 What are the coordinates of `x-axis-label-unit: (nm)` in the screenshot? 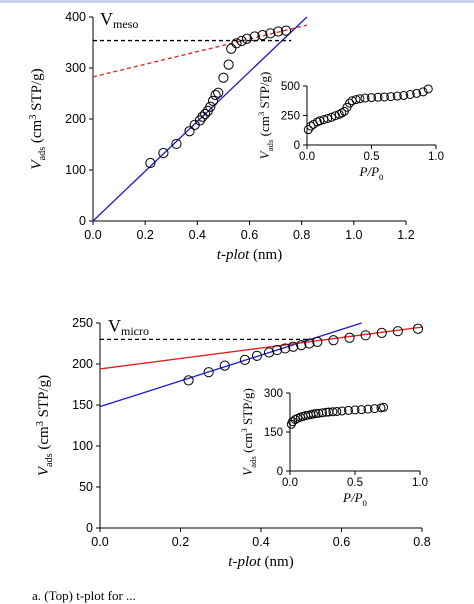 It's located at (265, 255).